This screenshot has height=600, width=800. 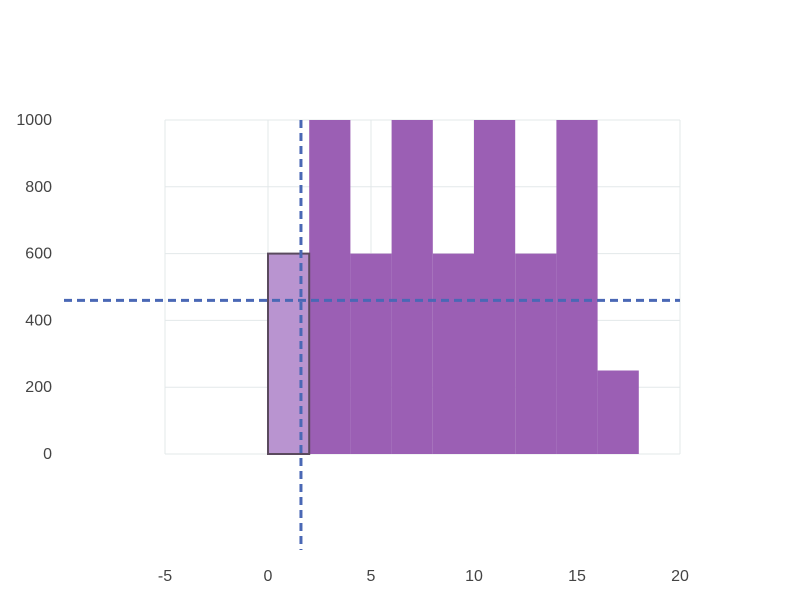 What do you see at coordinates (34, 287) in the screenshot?
I see `y-axis-ticks: 0 200 400 600 800 1000` at bounding box center [34, 287].